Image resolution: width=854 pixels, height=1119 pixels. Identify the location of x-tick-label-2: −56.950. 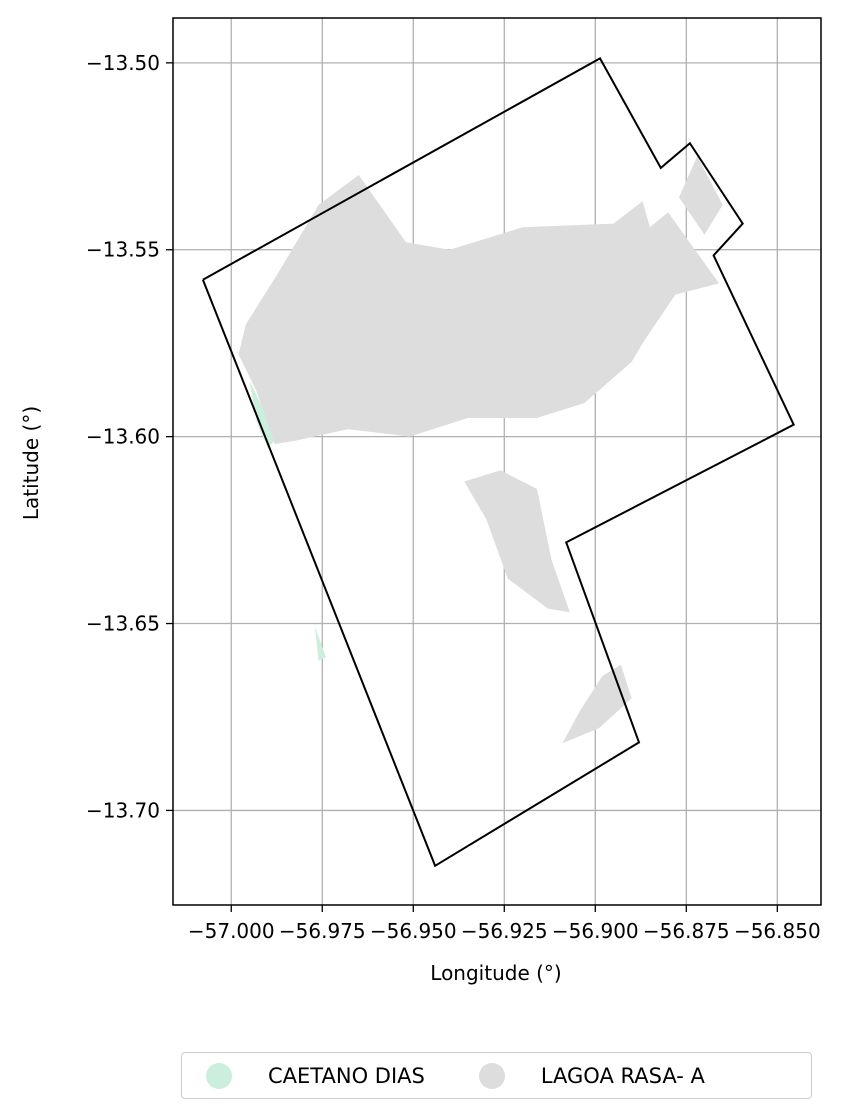
(413, 931).